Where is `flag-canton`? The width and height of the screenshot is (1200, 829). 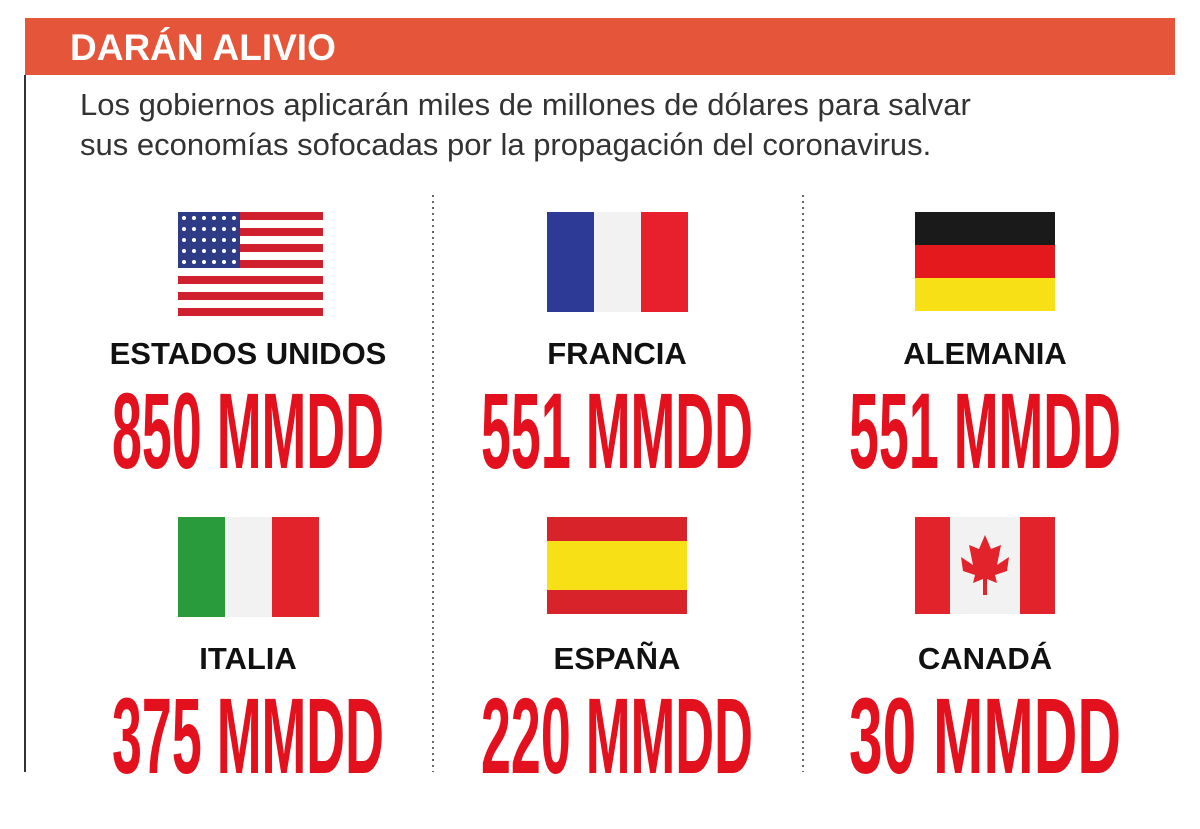
flag-canton is located at coordinates (209, 240).